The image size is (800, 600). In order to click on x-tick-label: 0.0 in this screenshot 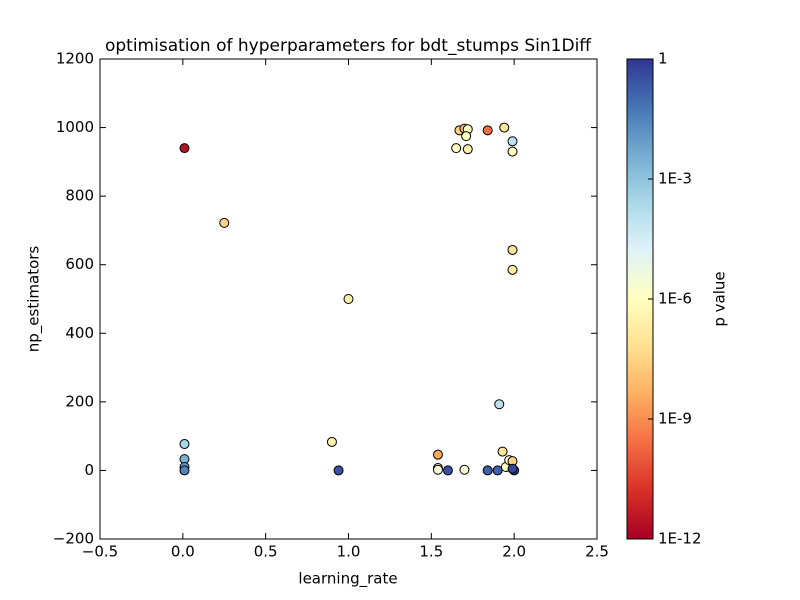, I will do `click(183, 552)`.